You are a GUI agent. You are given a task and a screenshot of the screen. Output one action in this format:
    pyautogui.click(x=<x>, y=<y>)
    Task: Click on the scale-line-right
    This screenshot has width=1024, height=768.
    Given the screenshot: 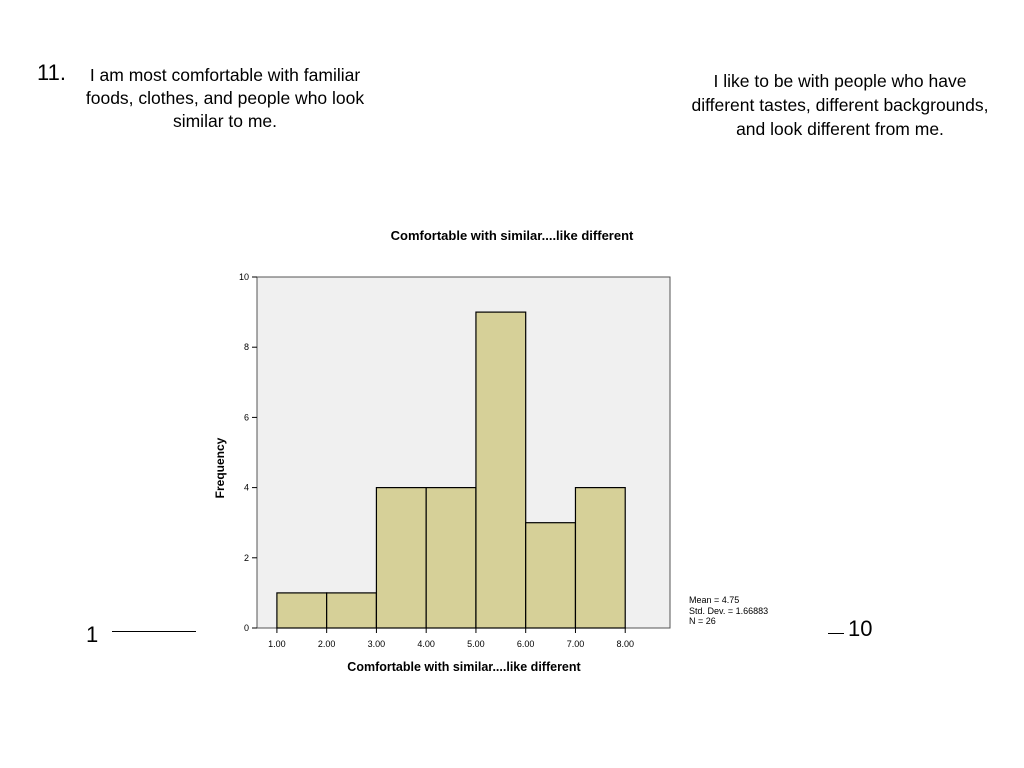 What is the action you would take?
    pyautogui.click(x=836, y=633)
    